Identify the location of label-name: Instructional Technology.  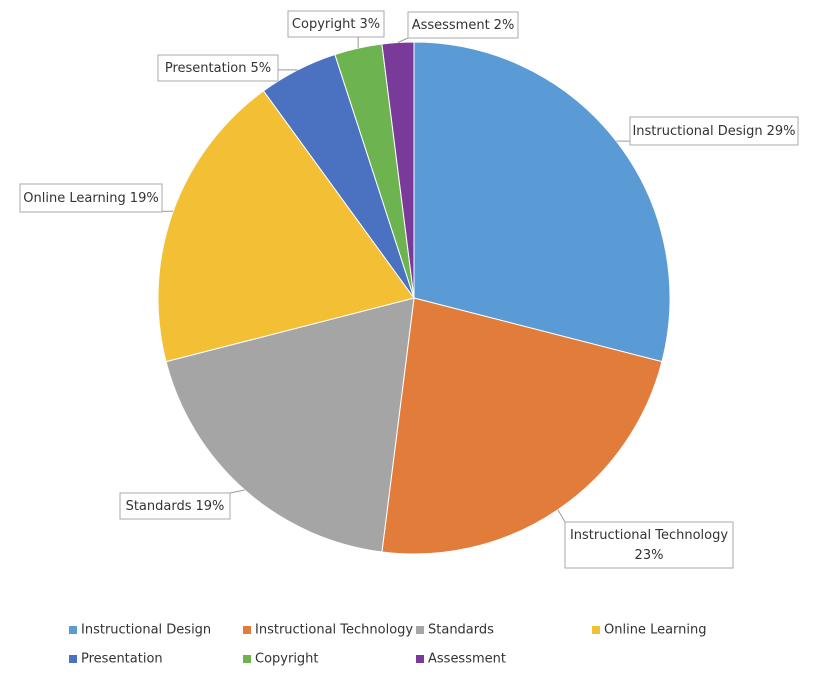
(649, 535).